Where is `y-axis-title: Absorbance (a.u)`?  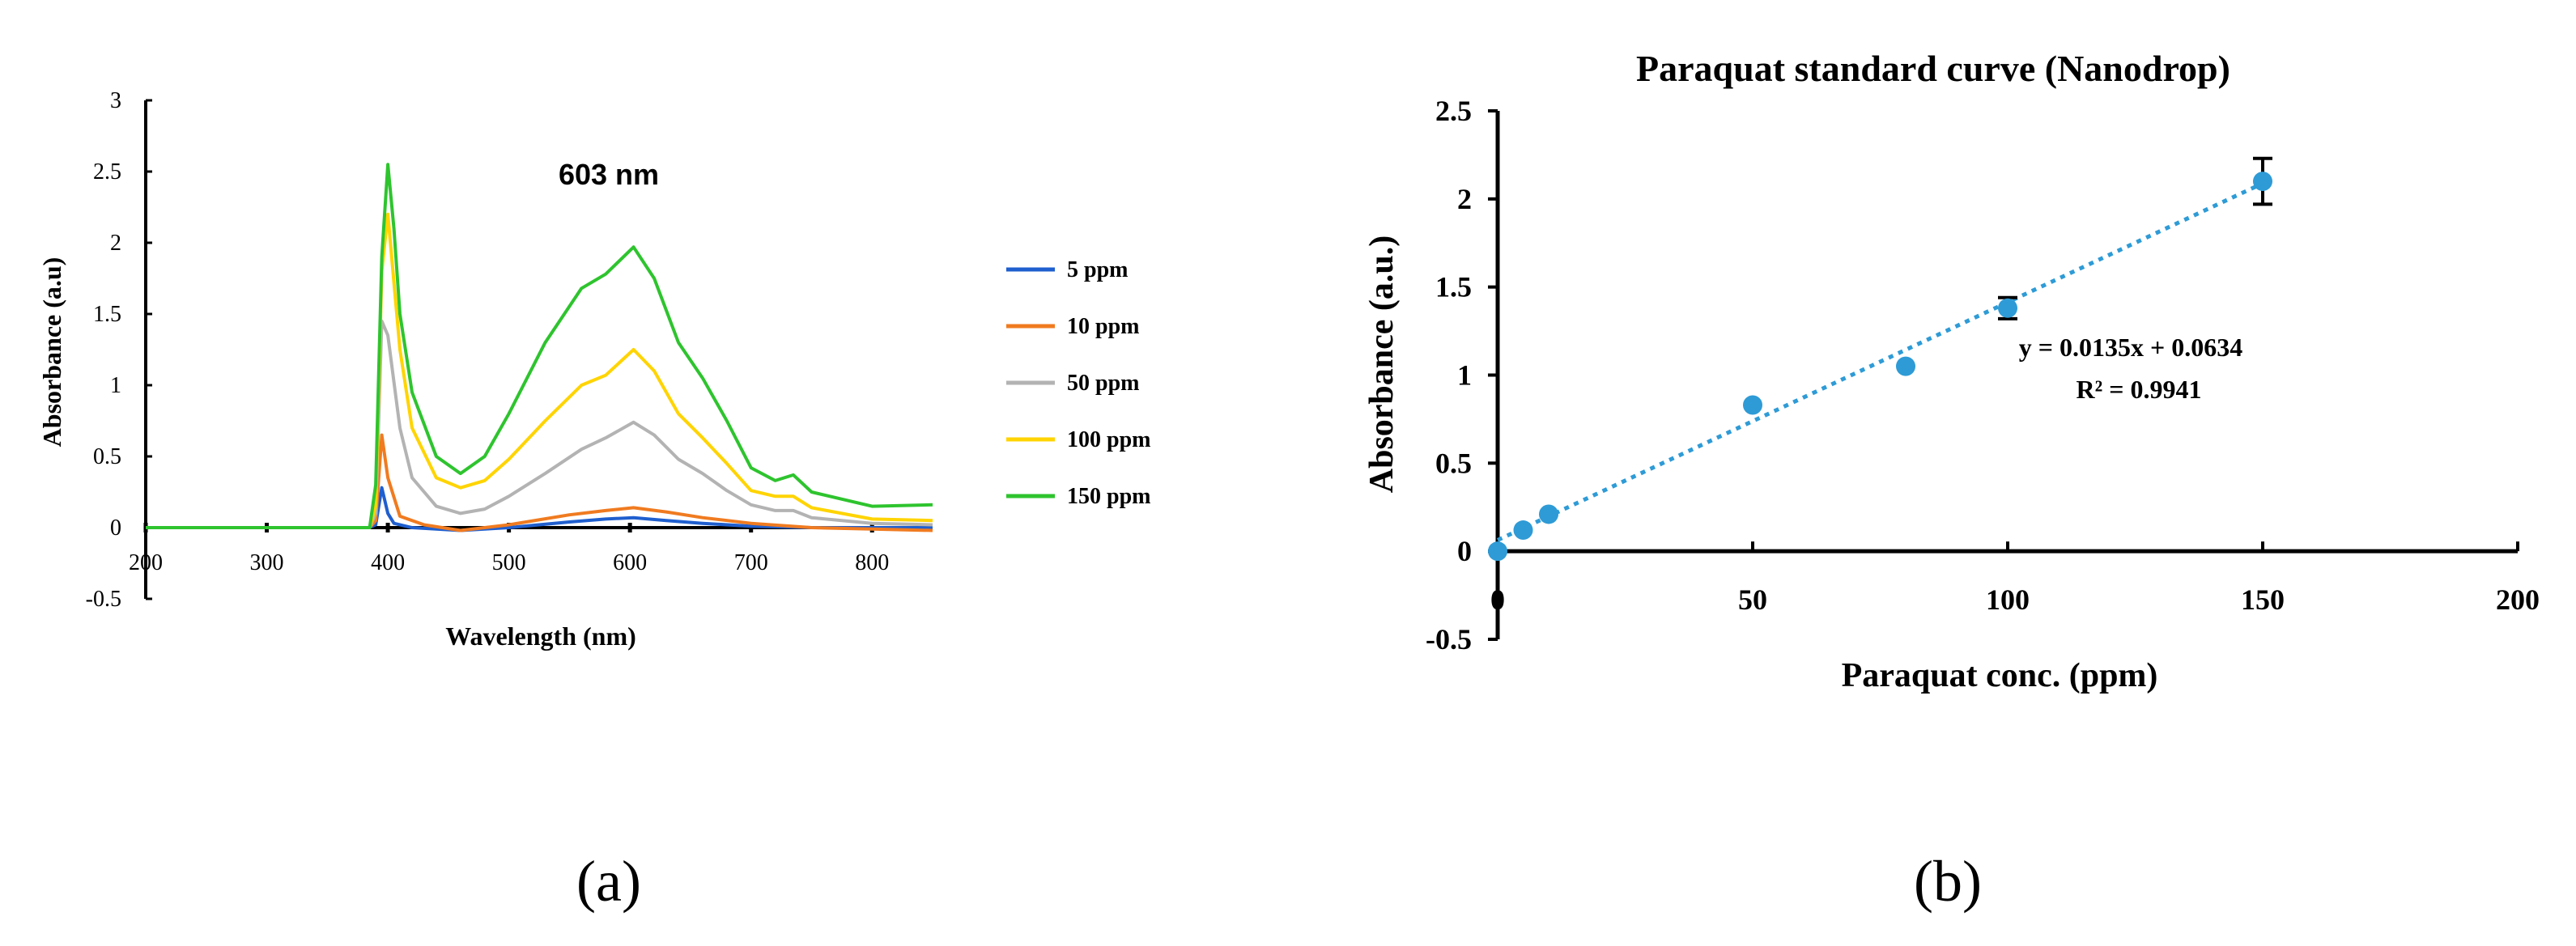 y-axis-title: Absorbance (a.u) is located at coordinates (51, 352).